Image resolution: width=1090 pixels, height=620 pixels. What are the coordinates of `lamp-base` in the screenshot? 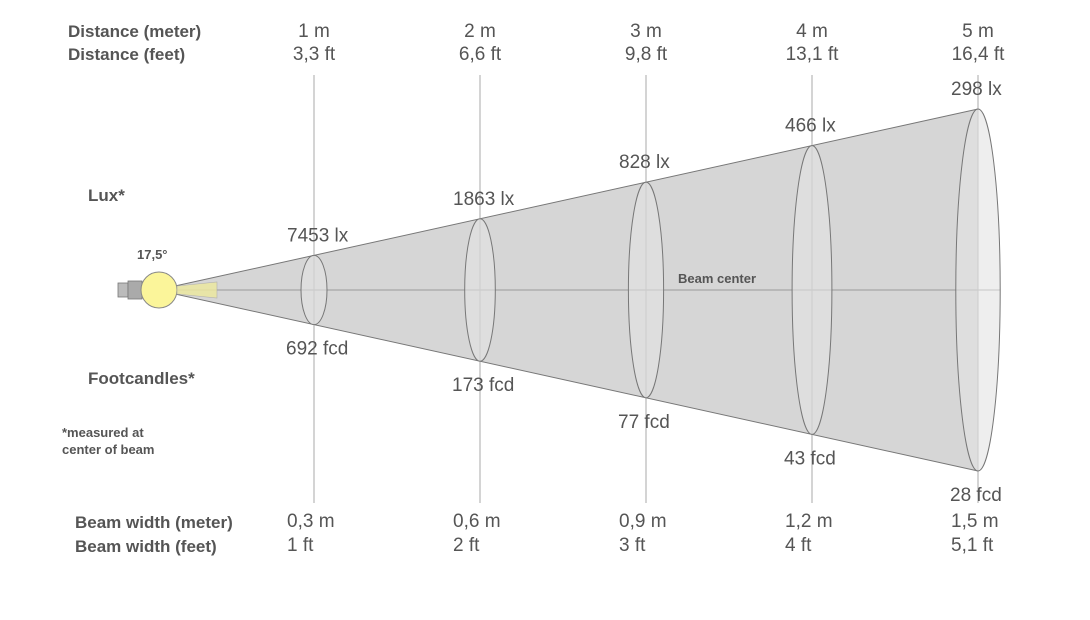 It's located at (123, 290).